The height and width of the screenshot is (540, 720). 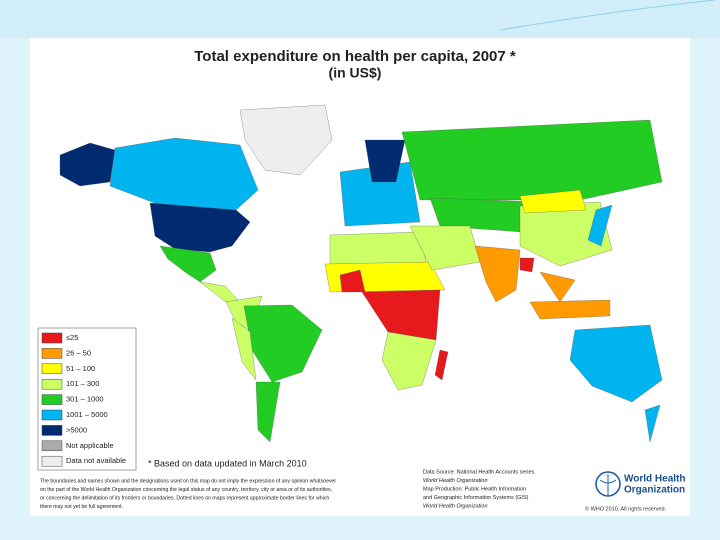 I want to click on copyright: © WHO 2010. All rights reserved., so click(x=626, y=508).